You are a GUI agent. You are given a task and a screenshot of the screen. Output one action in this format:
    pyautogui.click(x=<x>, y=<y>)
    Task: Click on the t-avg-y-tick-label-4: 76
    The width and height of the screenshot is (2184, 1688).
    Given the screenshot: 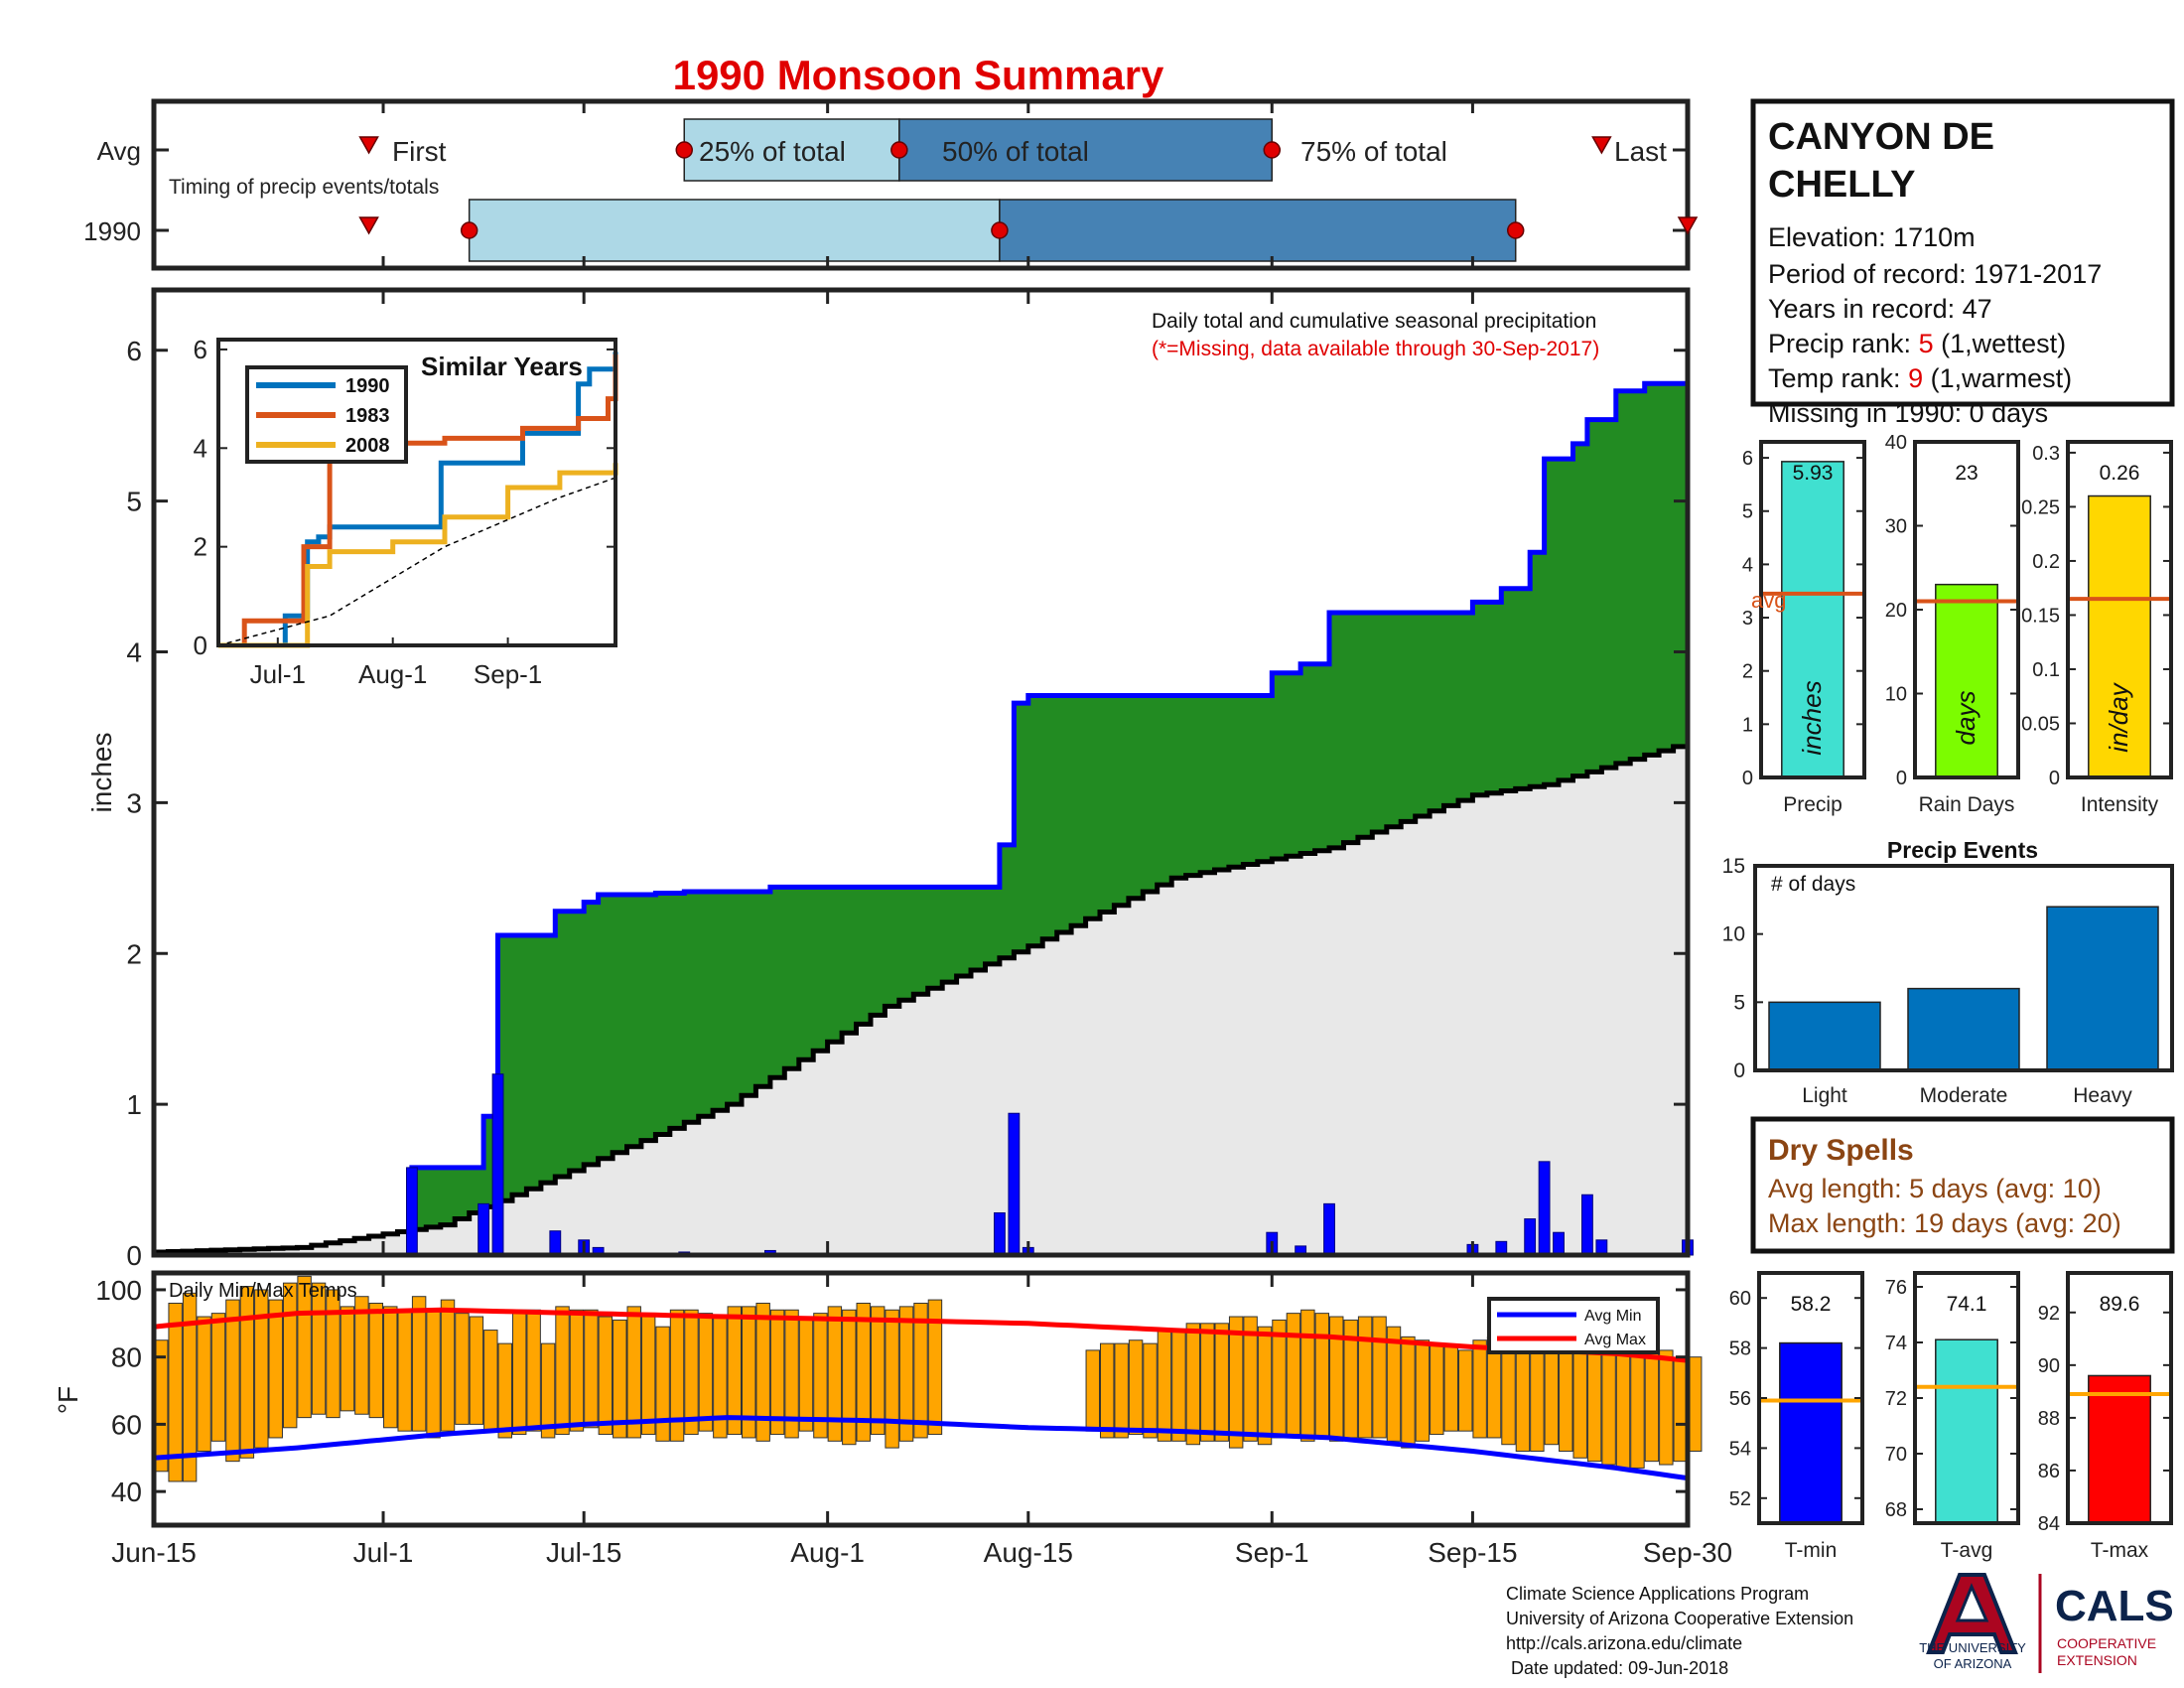 What is the action you would take?
    pyautogui.click(x=1896, y=1288)
    